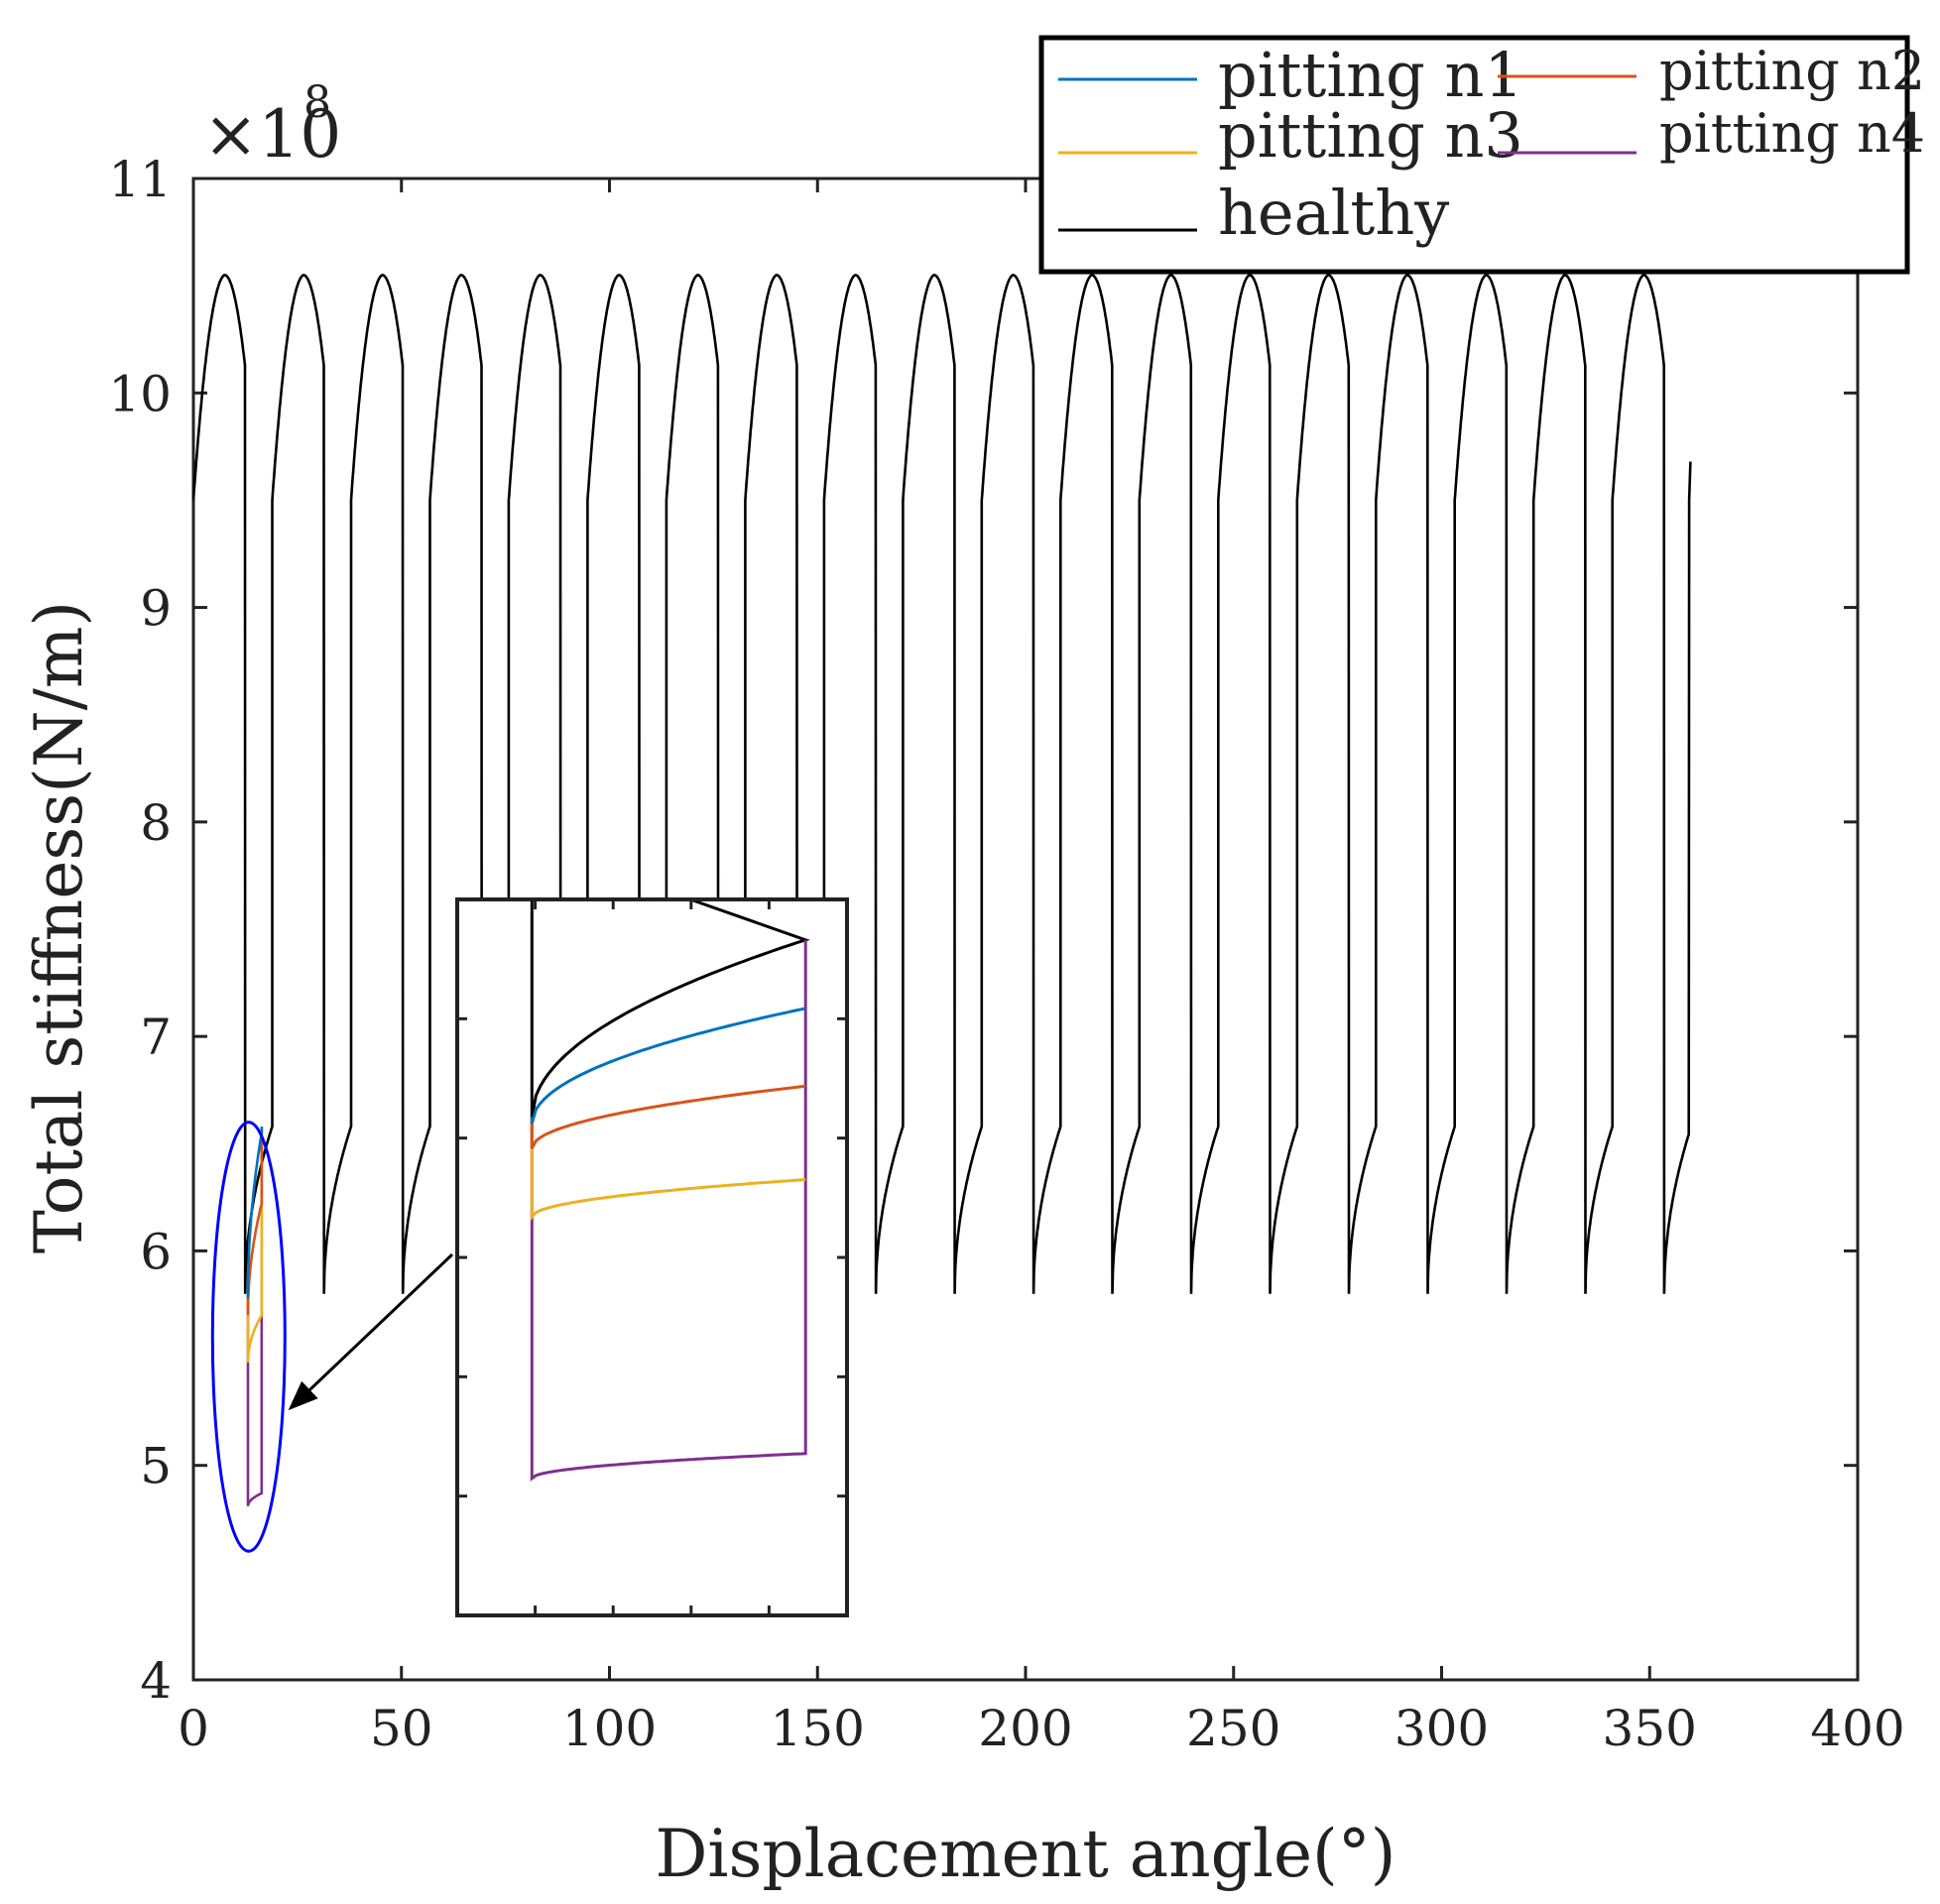  I want to click on legend-label-pitting-n2: pitting n2, so click(1792, 71).